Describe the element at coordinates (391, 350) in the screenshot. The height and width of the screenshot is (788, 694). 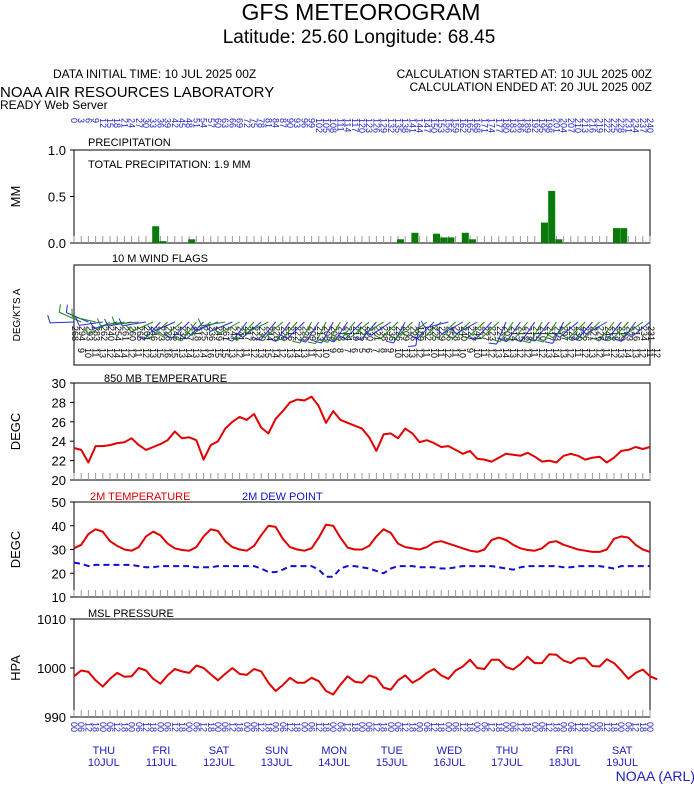
I see `wind-speed-label: 9` at that location.